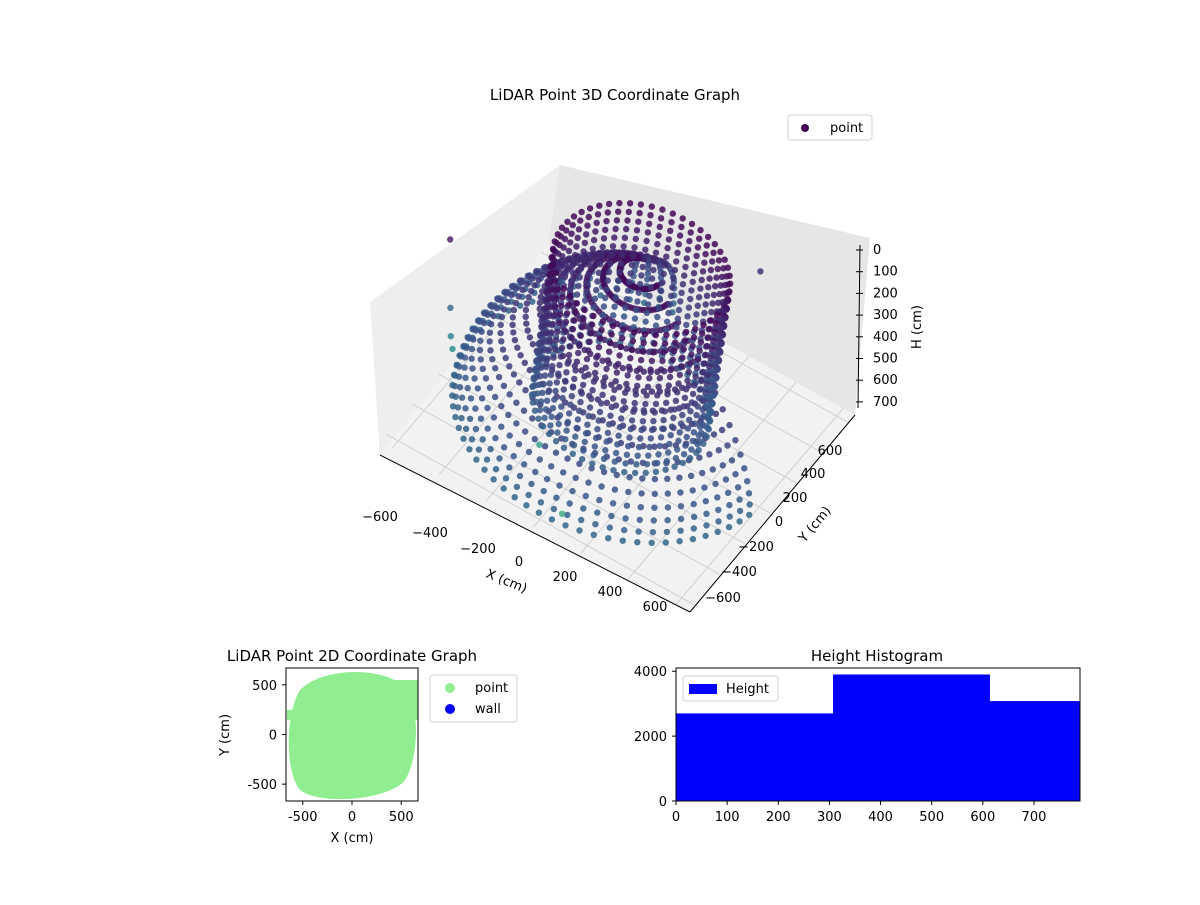  What do you see at coordinates (759, 507) in the screenshot?
I see `grid-line-x` at bounding box center [759, 507].